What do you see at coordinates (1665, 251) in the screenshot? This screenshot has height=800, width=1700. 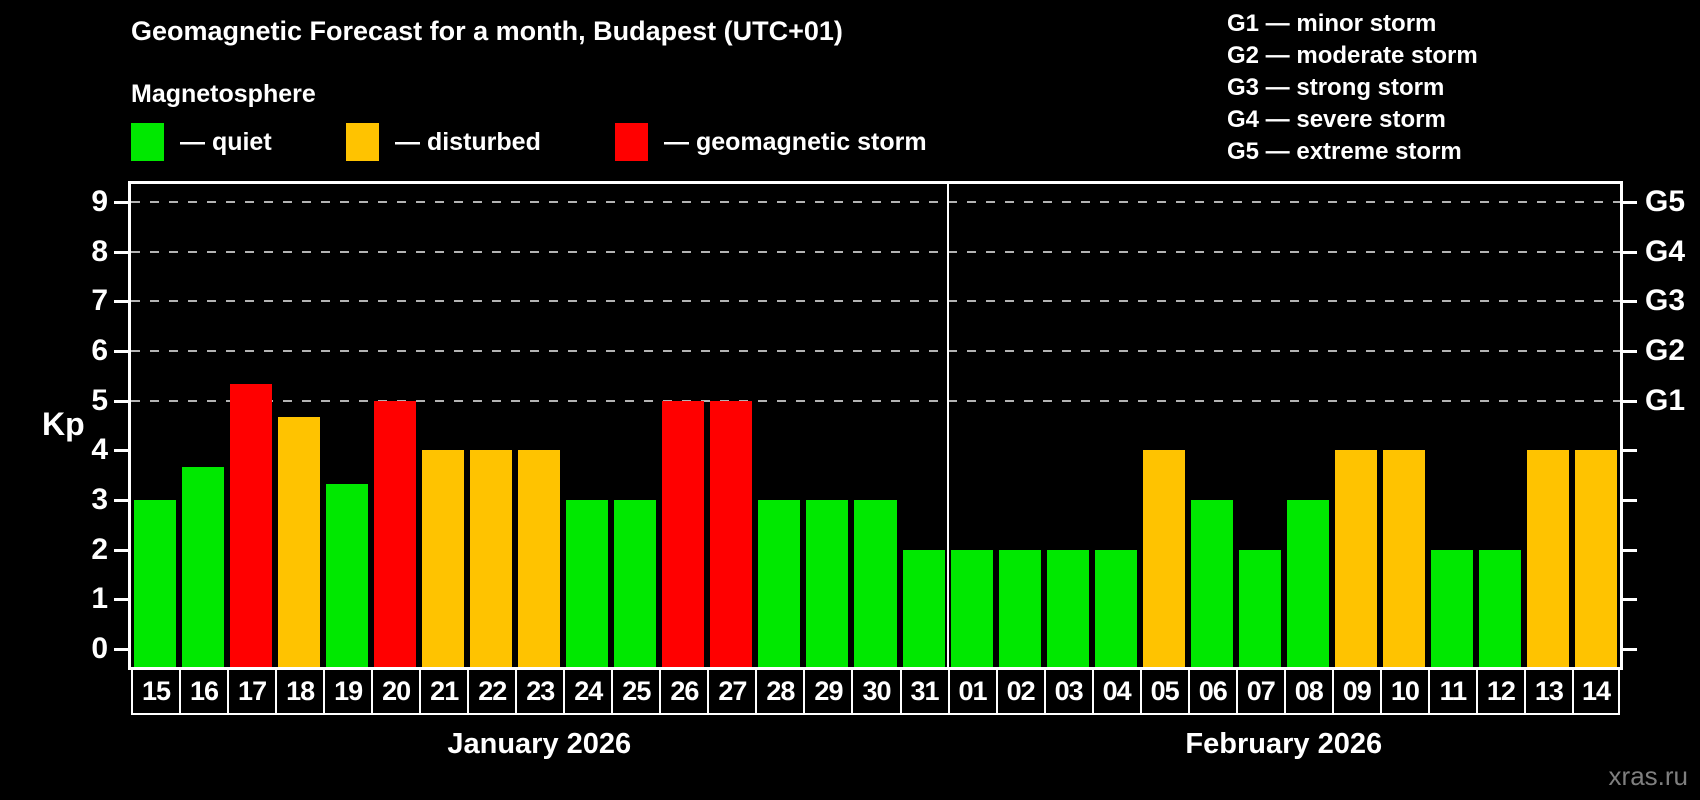 I see `g-label-g4: G4` at bounding box center [1665, 251].